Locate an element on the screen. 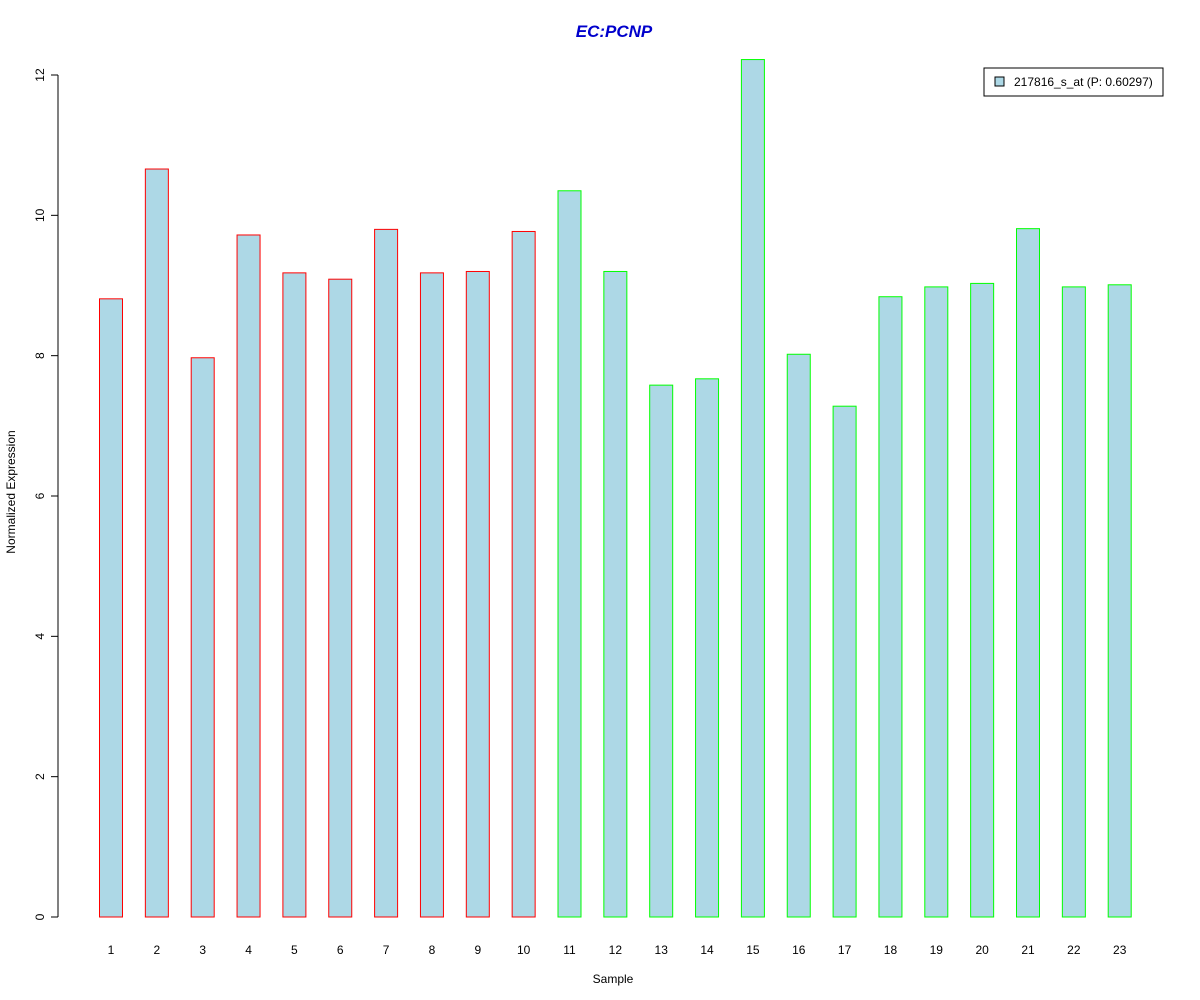 This screenshot has height=1000, width=1200. x-tick-label: 1 is located at coordinates (111, 950).